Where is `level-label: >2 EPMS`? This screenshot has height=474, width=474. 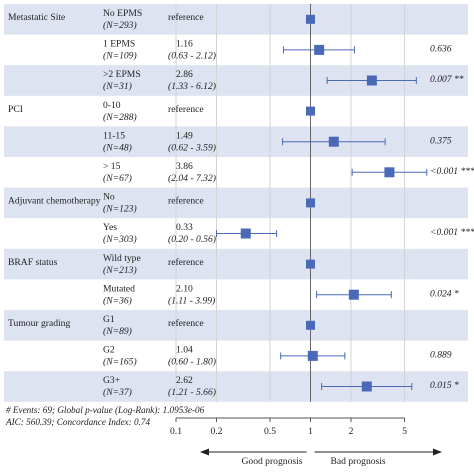 level-label: >2 EPMS is located at coordinates (122, 74).